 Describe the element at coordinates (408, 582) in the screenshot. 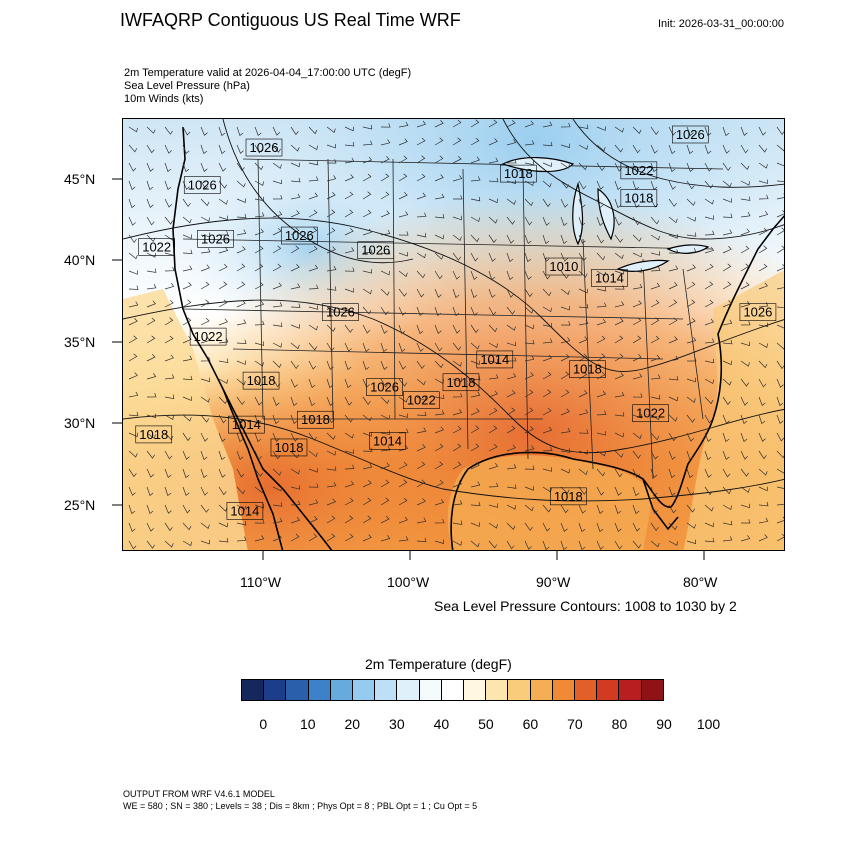

I see `lon-label-100w: 100°W` at that location.